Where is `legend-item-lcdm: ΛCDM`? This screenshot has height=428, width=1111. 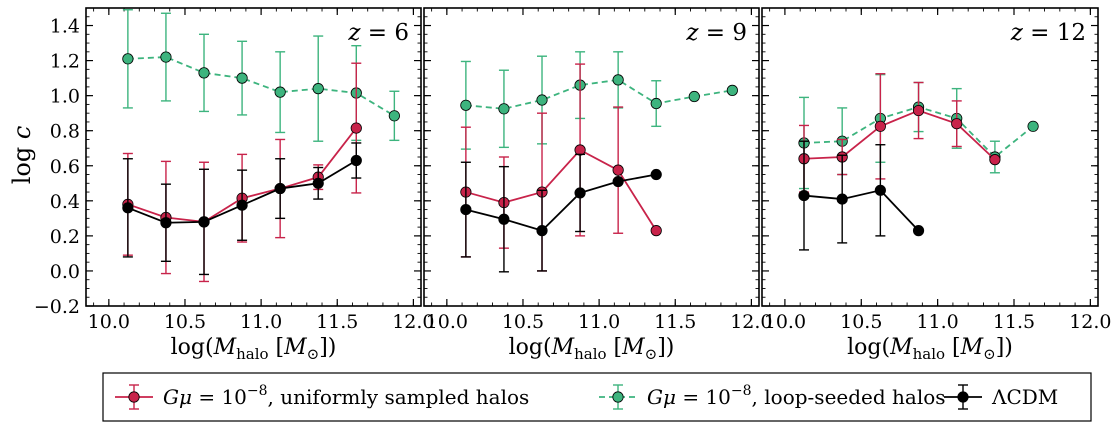 legend-item-lcdm: ΛCDM is located at coordinates (1001, 397).